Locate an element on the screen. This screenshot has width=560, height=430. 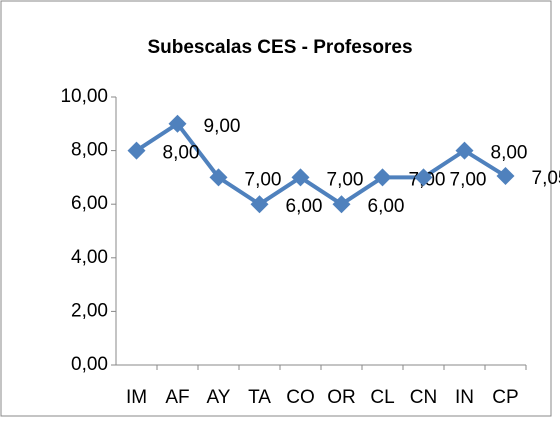
x-tick-label: TA is located at coordinates (259, 397).